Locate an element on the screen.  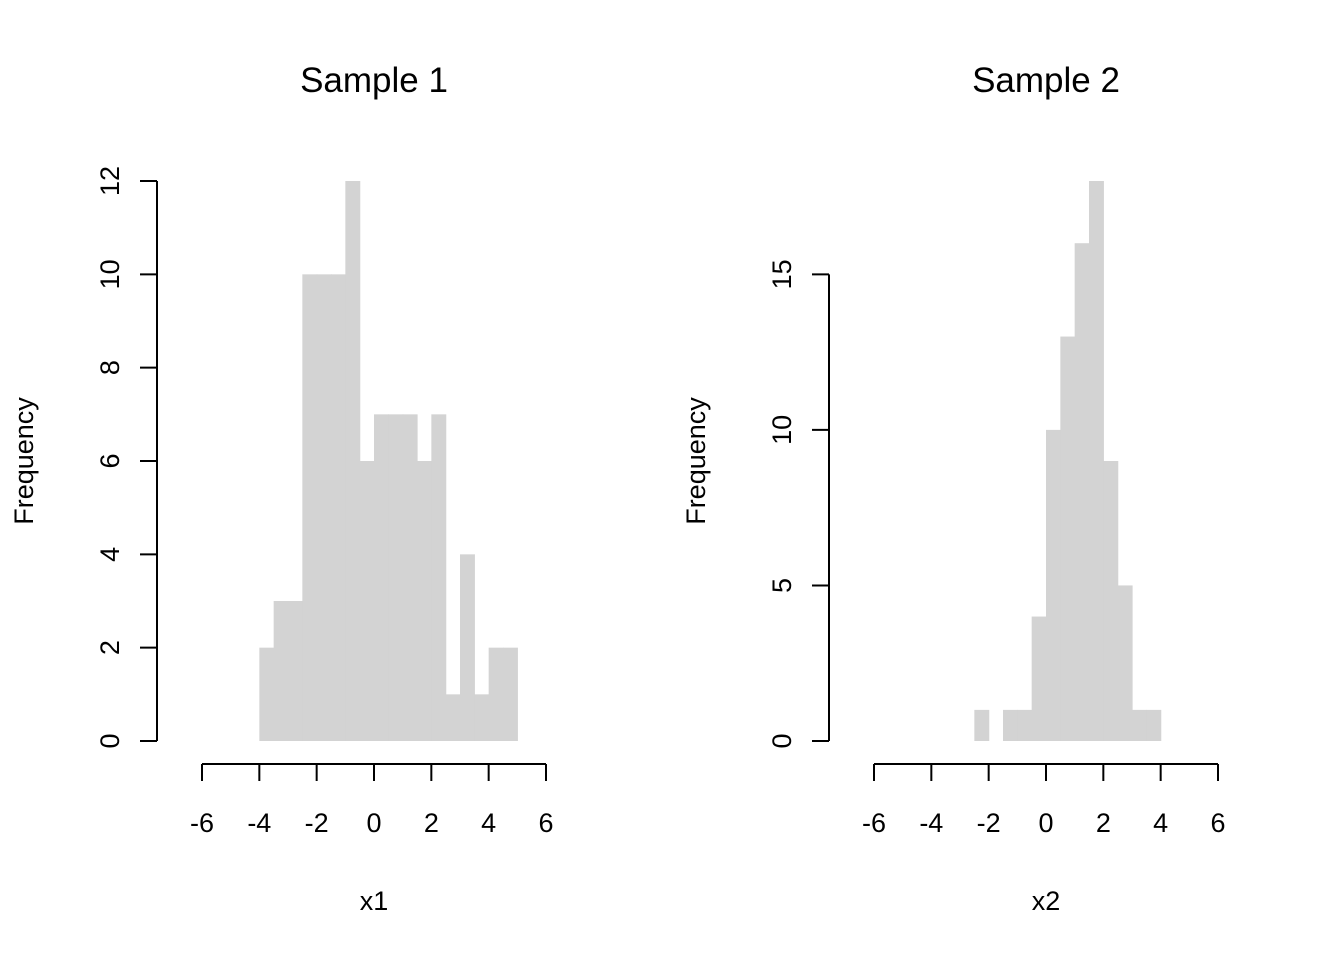
y-tick-label: 2 is located at coordinates (110, 647).